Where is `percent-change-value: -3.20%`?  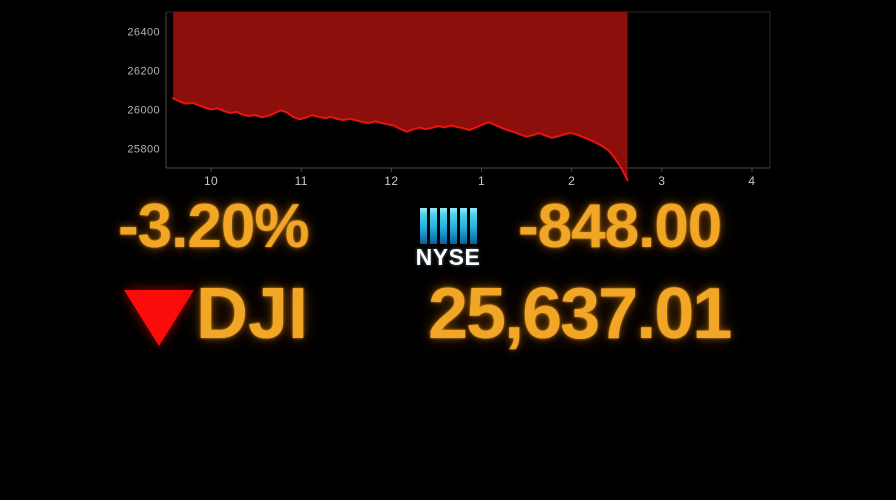 percent-change-value: -3.20% is located at coordinates (213, 226).